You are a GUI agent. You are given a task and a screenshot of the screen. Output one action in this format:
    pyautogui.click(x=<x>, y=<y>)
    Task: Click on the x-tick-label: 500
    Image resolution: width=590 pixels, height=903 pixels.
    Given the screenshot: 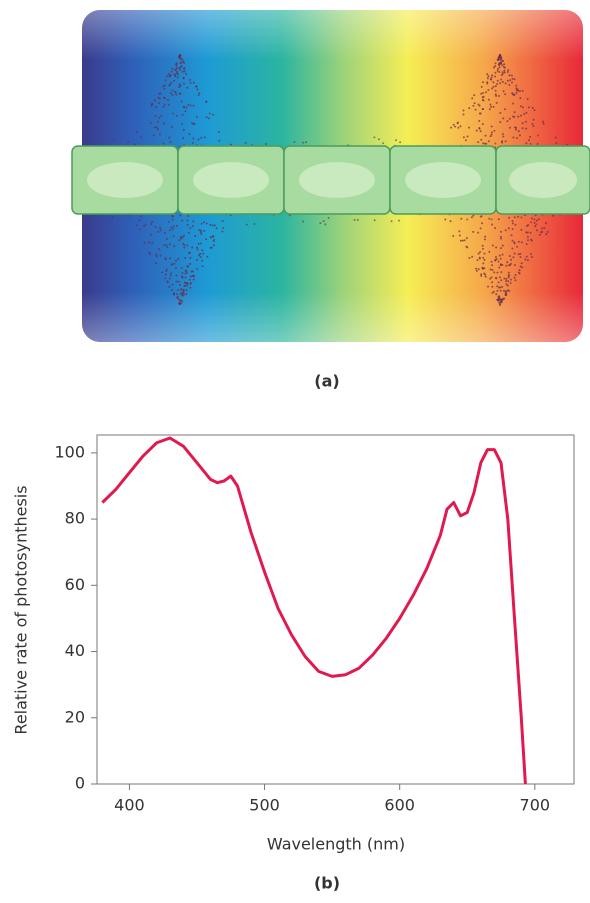 What is the action you would take?
    pyautogui.click(x=264, y=805)
    